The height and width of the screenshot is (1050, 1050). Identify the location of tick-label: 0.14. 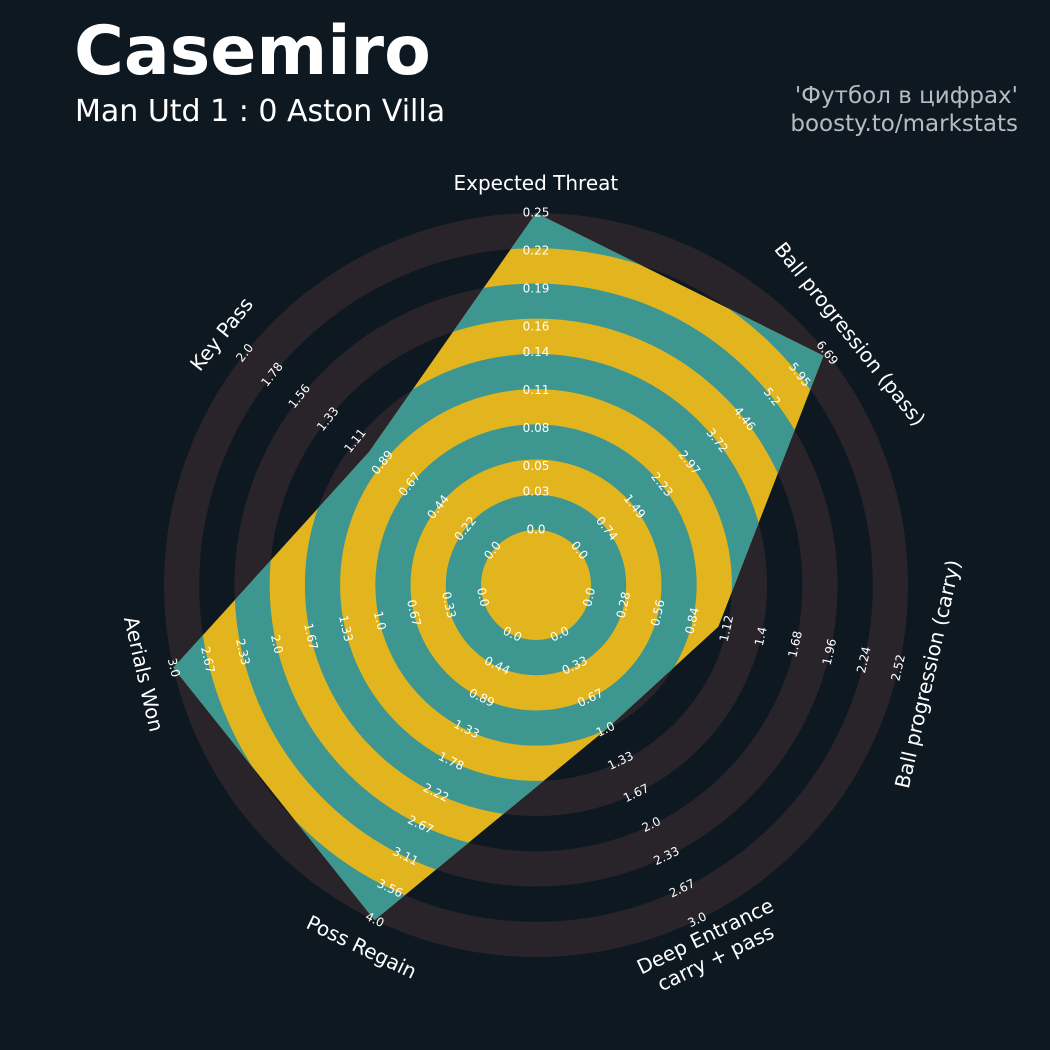
(536, 352).